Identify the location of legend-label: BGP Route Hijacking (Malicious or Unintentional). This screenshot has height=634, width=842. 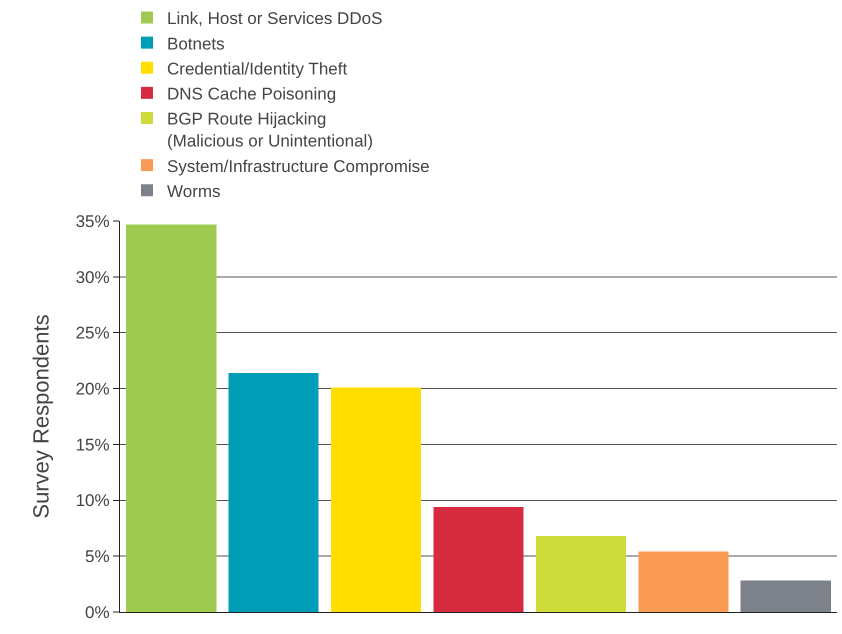
(270, 130).